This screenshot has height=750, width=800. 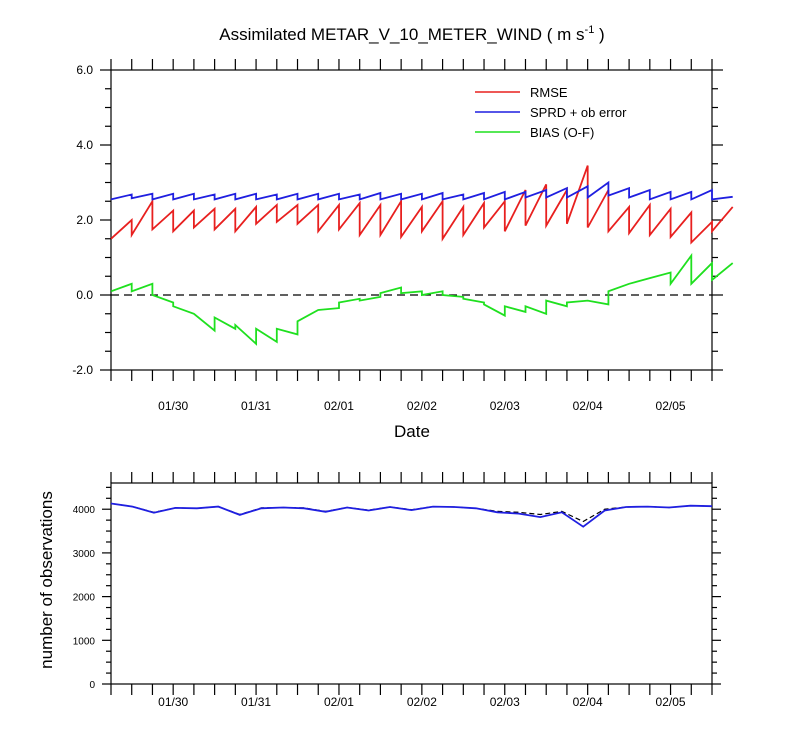 What do you see at coordinates (422, 205) in the screenshot?
I see `series-line-rmse` at bounding box center [422, 205].